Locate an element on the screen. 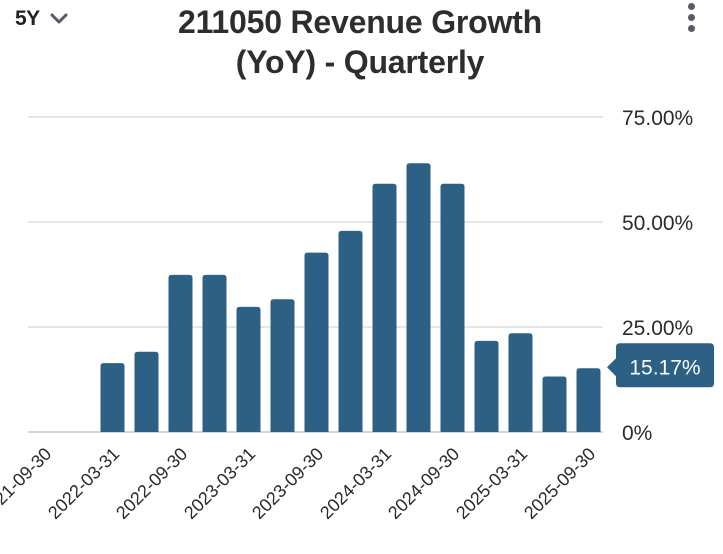  y-tick-label: 25.00% is located at coordinates (657, 328).